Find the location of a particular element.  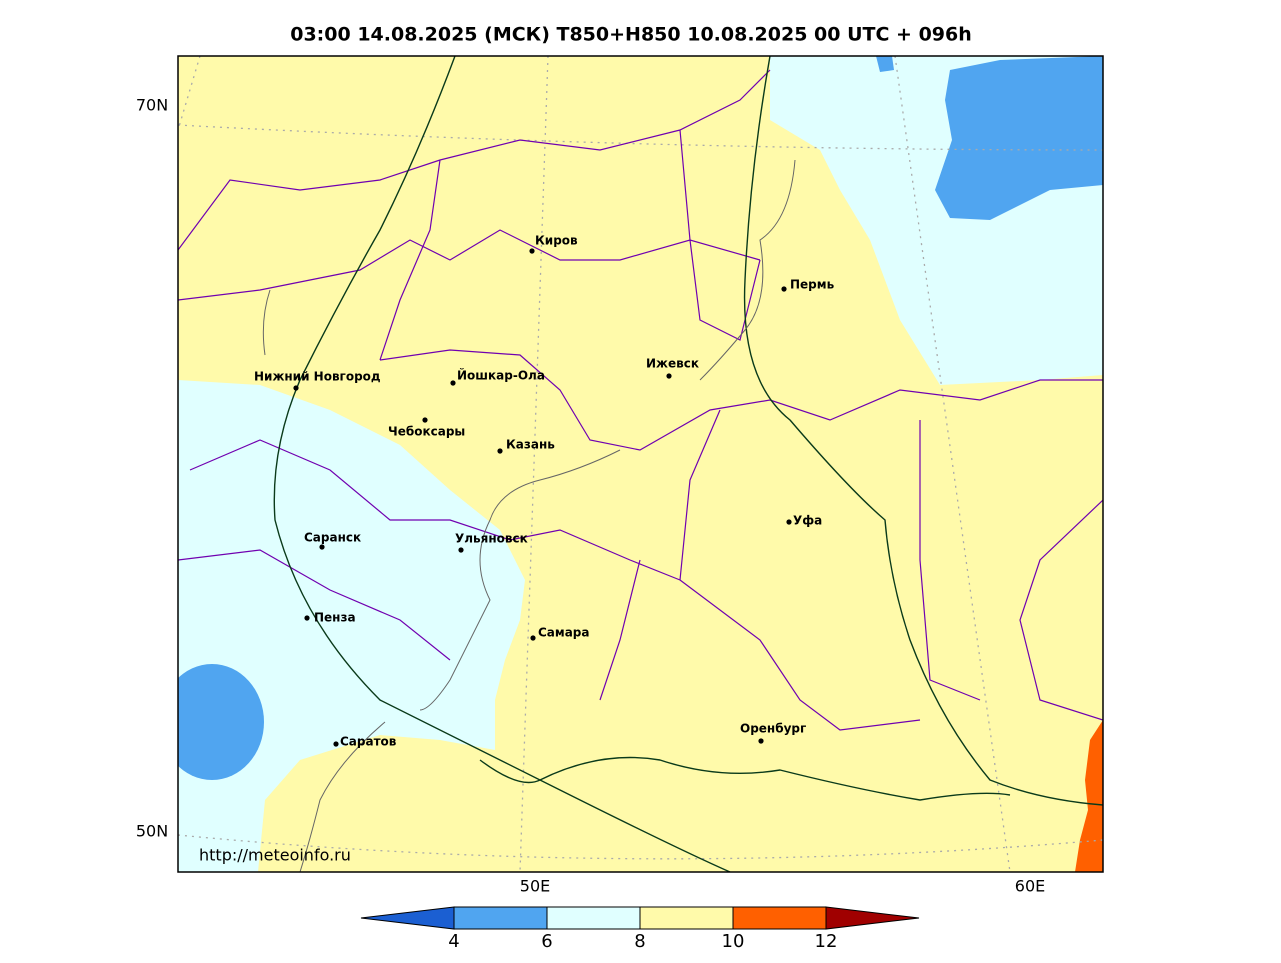

city-label: Ульяновск is located at coordinates (491, 539).